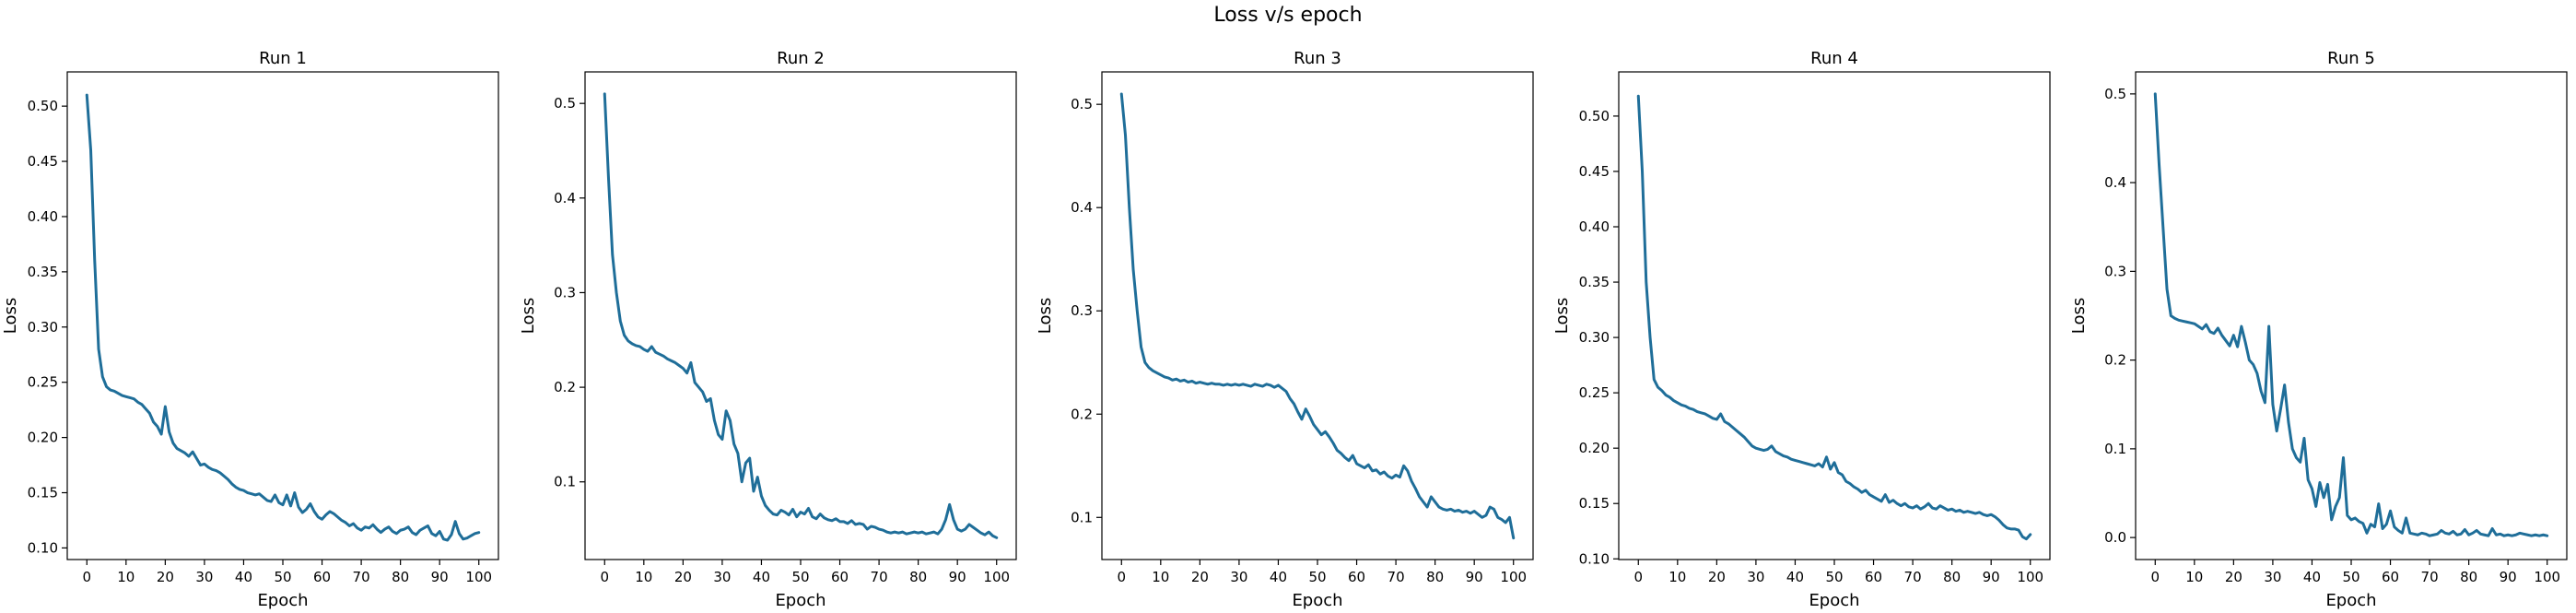  I want to click on y-tick-label: 0.45, so click(43, 161).